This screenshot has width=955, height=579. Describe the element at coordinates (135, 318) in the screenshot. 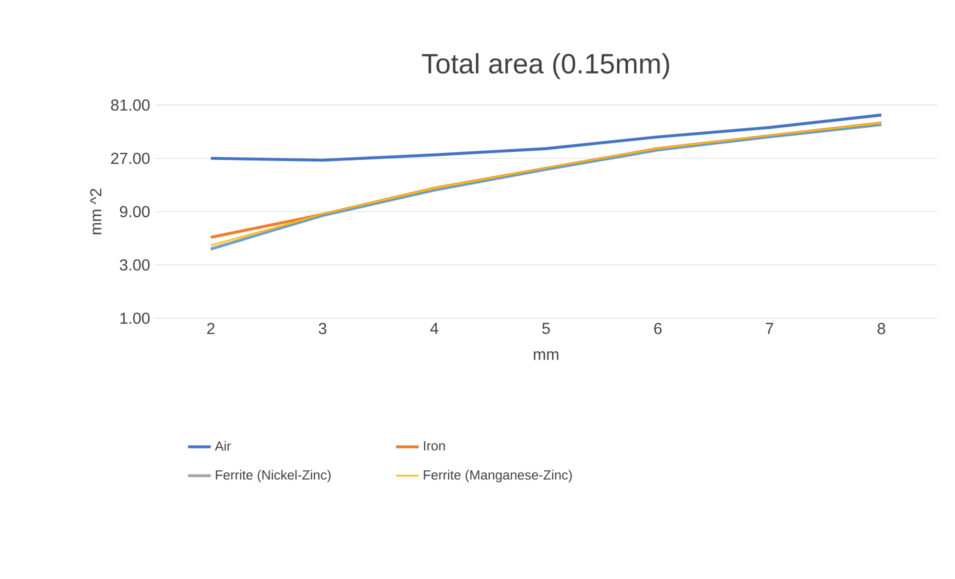

I see `y-tick-label: 1.00` at that location.